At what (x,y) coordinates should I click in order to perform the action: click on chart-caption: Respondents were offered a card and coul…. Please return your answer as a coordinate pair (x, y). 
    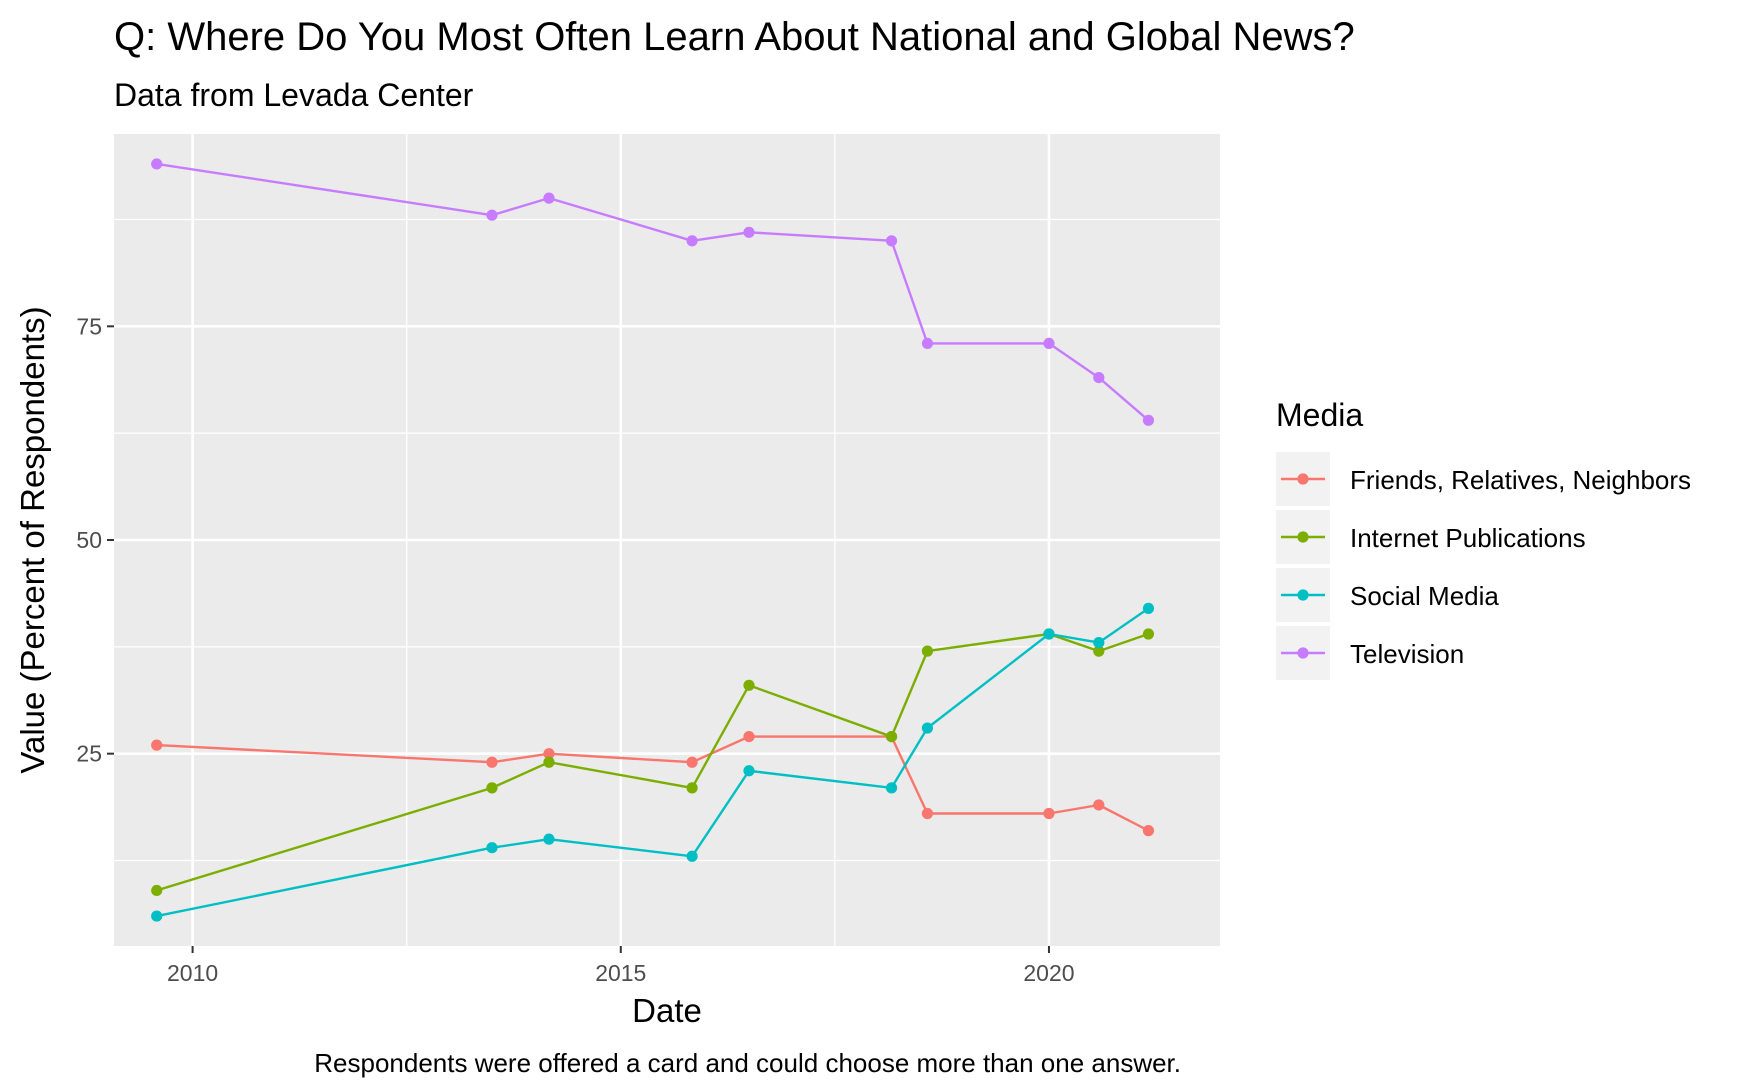
    Looking at the image, I should click on (747, 1063).